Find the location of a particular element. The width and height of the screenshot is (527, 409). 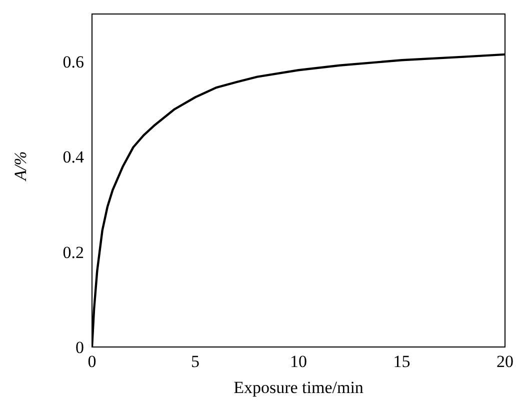

x-axis-title: Exposure time/min is located at coordinates (299, 387).